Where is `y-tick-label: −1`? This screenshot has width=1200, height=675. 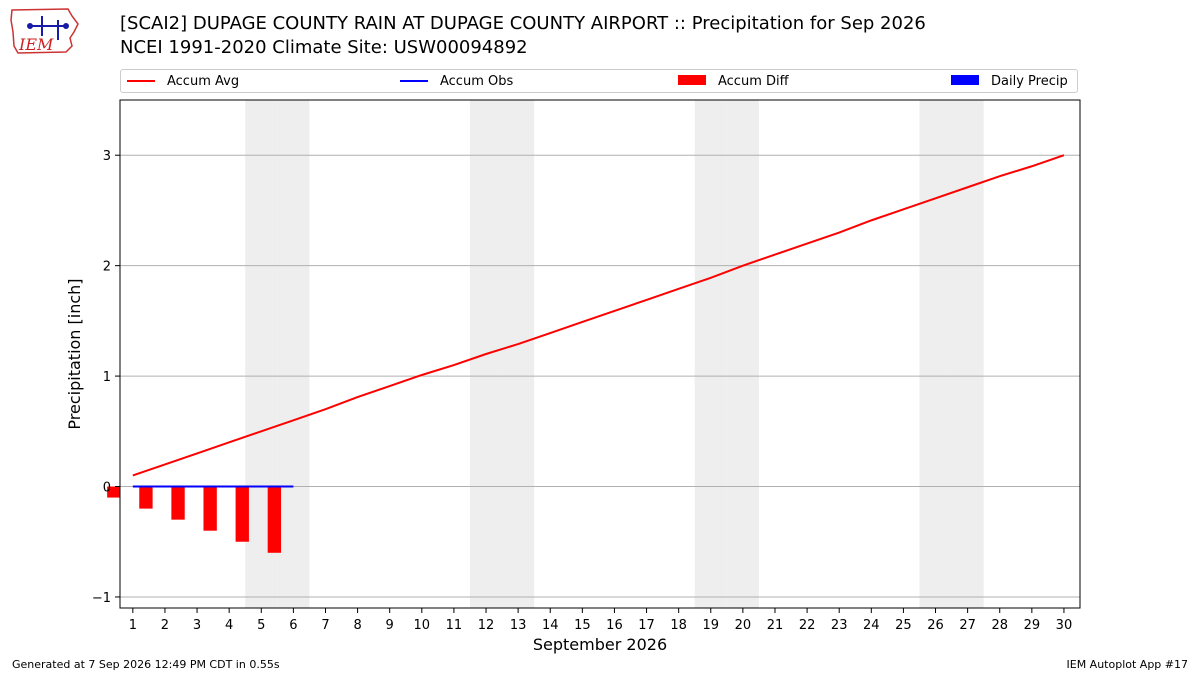 y-tick-label: −1 is located at coordinates (101, 598).